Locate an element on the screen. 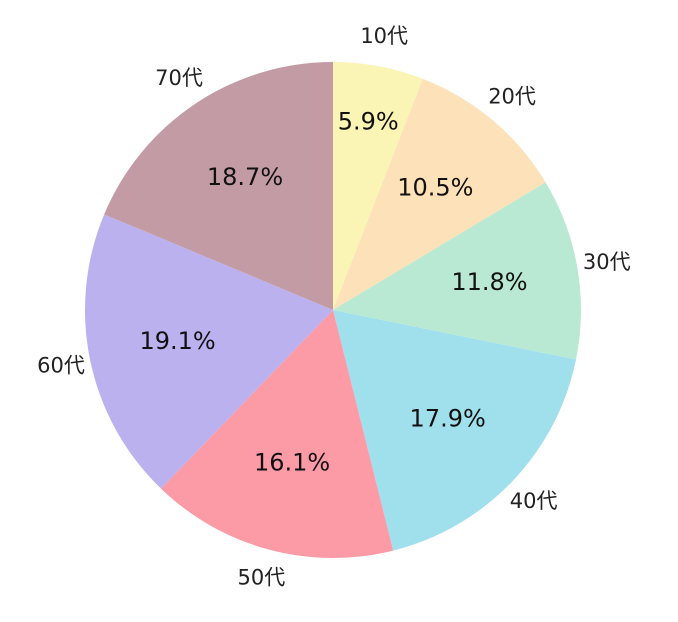 The width and height of the screenshot is (678, 622). value-label: 17.9% is located at coordinates (448, 419).